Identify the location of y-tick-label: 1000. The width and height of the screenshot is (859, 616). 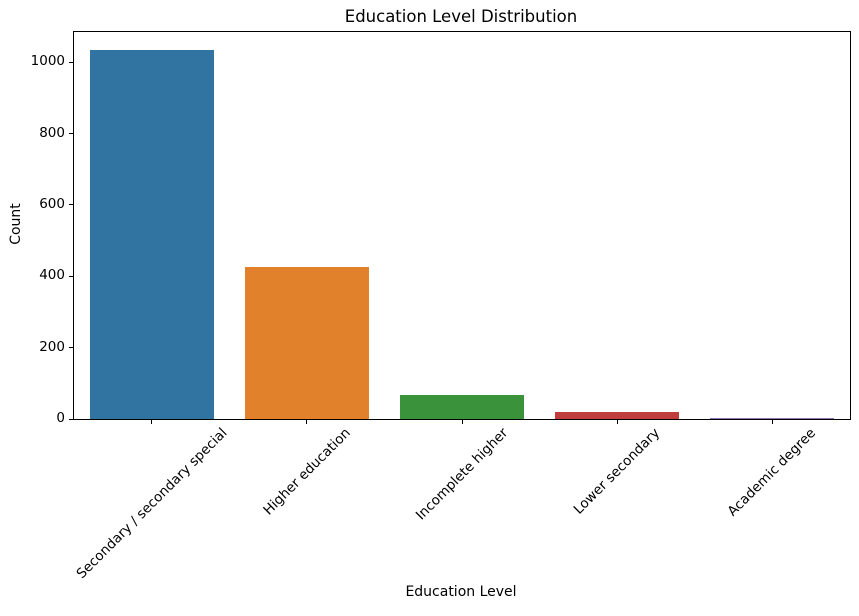
(47, 61).